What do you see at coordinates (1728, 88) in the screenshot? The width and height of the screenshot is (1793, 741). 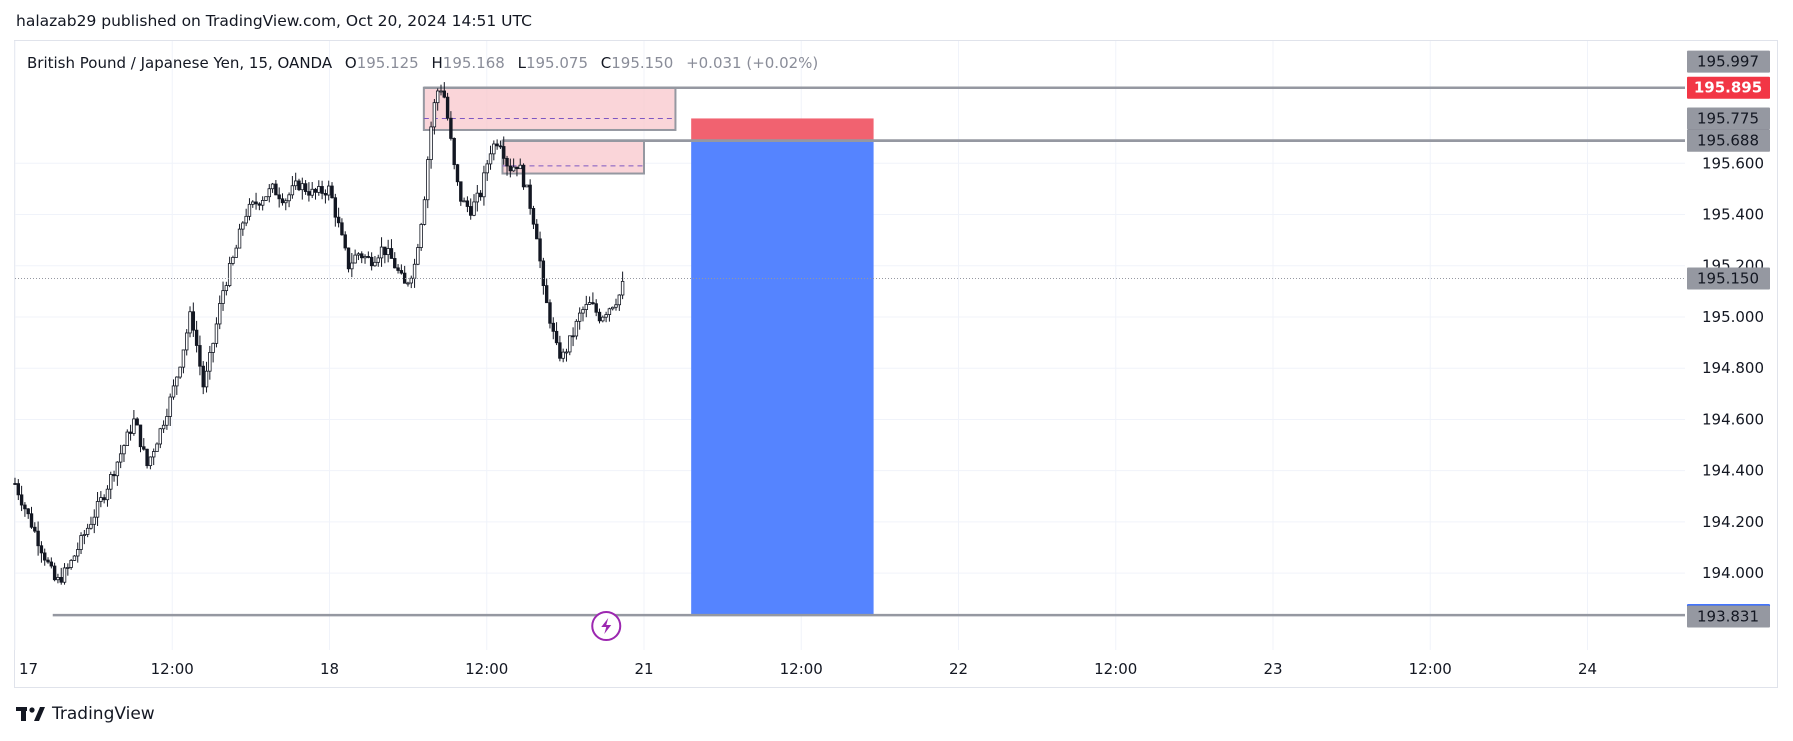 I see `price-axis-label-text: 195.895` at bounding box center [1728, 88].